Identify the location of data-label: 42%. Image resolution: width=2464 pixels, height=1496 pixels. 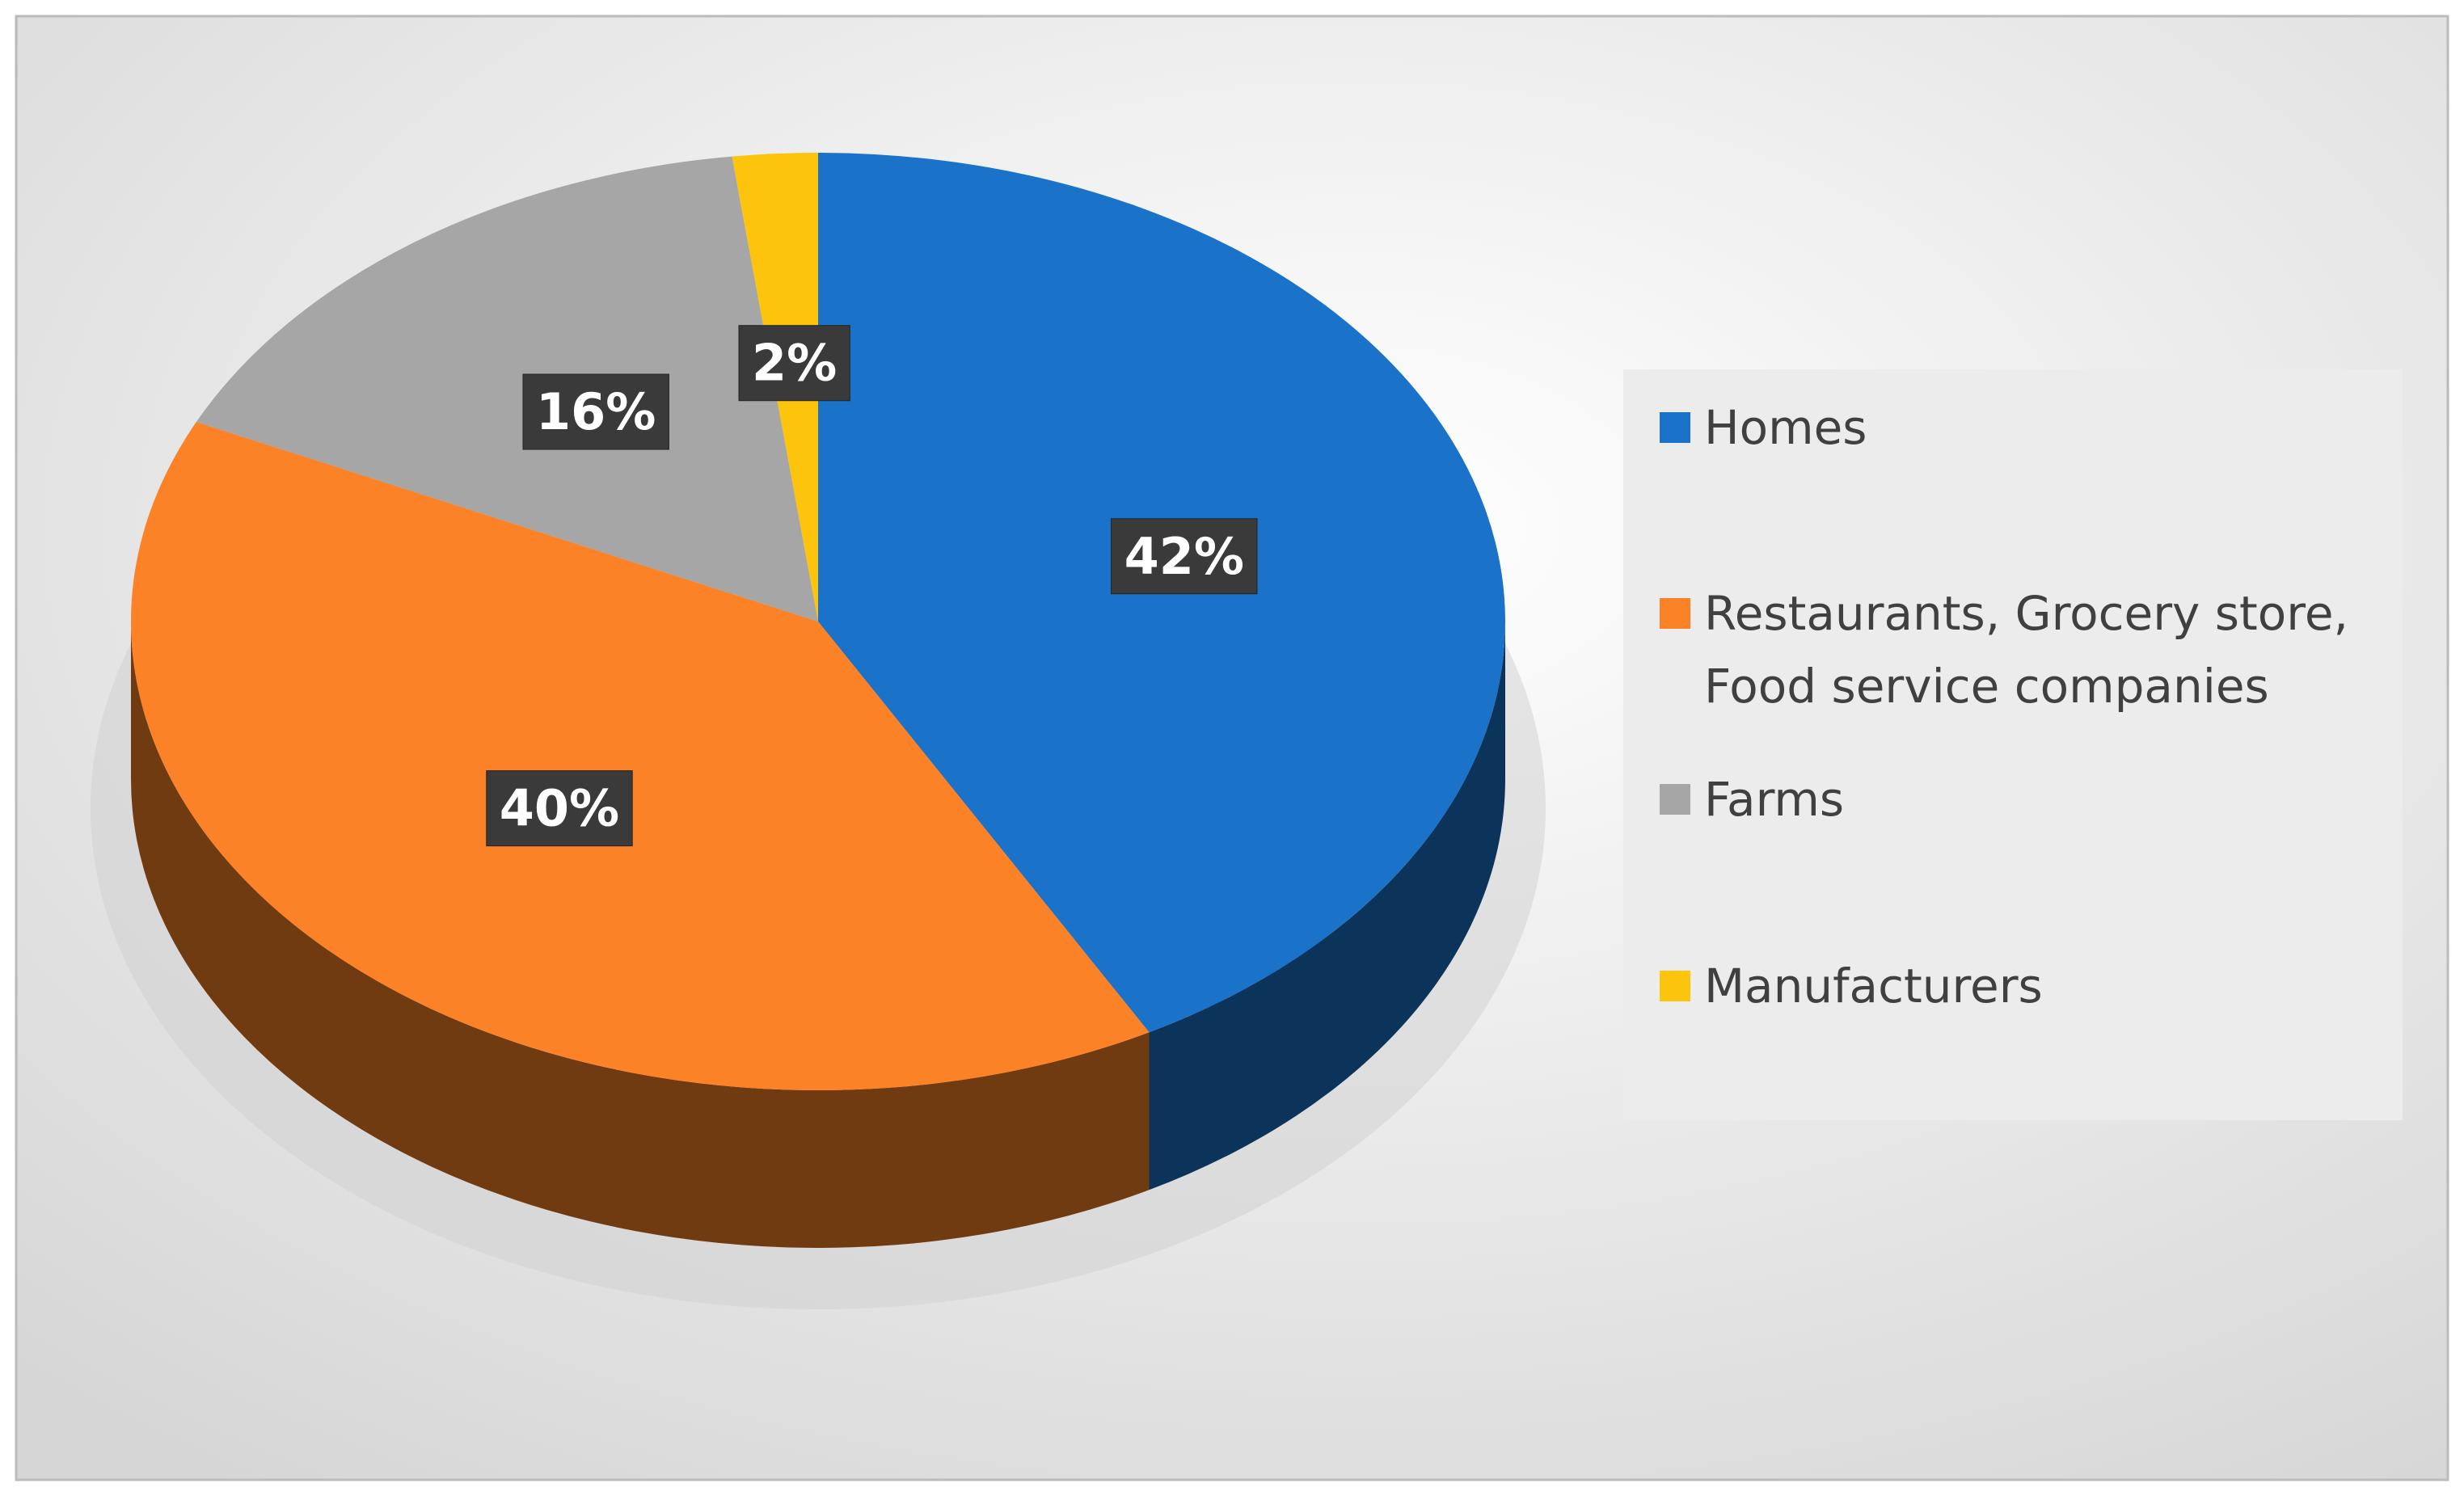
(1184, 556).